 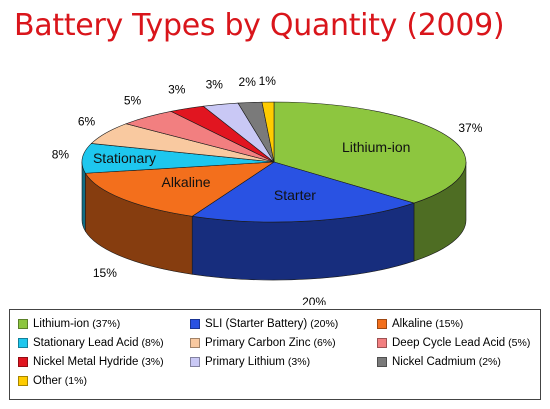 I want to click on pie-inner-label-lithium-ion: Lithium-ion, so click(x=376, y=147).